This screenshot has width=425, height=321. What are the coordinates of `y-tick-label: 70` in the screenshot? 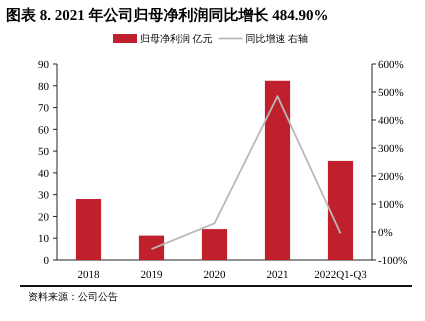 It's located at (44, 108).